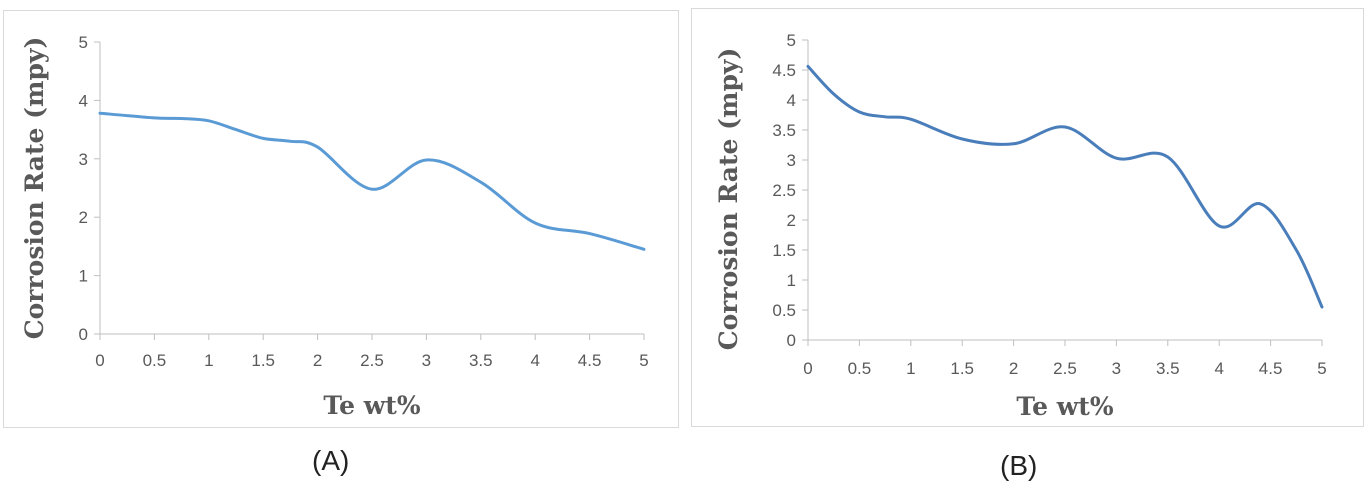  Describe the element at coordinates (728, 199) in the screenshot. I see `y-axis-title-b: Corrosion Rate (mpy)` at that location.